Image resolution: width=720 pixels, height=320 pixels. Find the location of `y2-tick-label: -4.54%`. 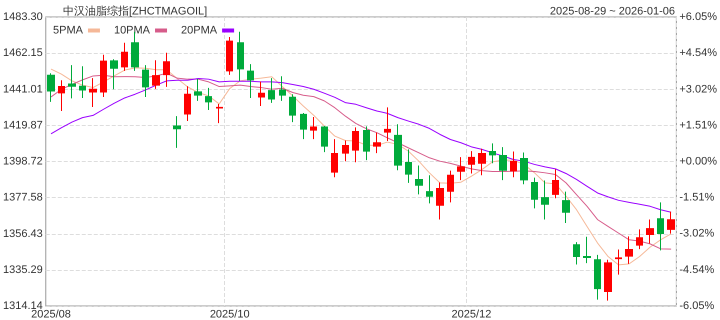

y2-tick-label: -4.54% is located at coordinates (696, 270).